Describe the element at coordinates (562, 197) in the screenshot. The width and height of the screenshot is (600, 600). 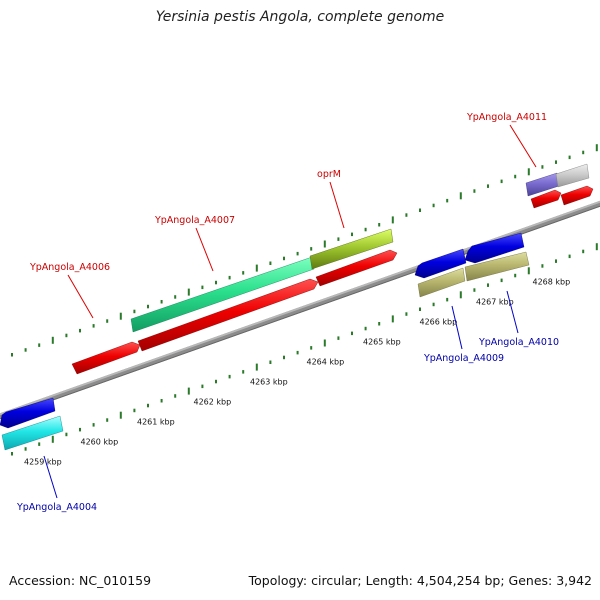
I see `gene-ypangola-a4011` at that location.